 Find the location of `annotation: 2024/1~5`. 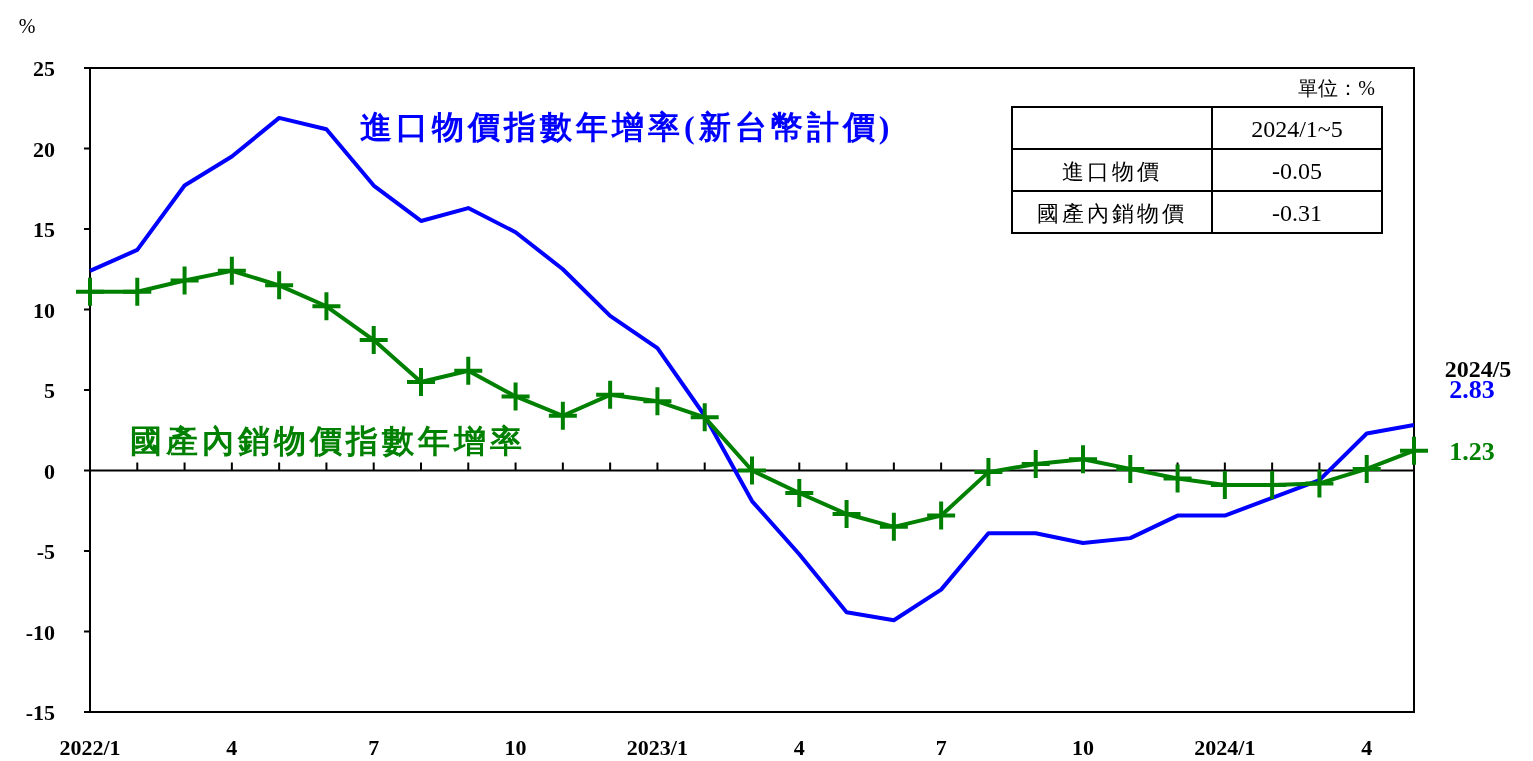

annotation: 2024/1~5 is located at coordinates (1297, 129).